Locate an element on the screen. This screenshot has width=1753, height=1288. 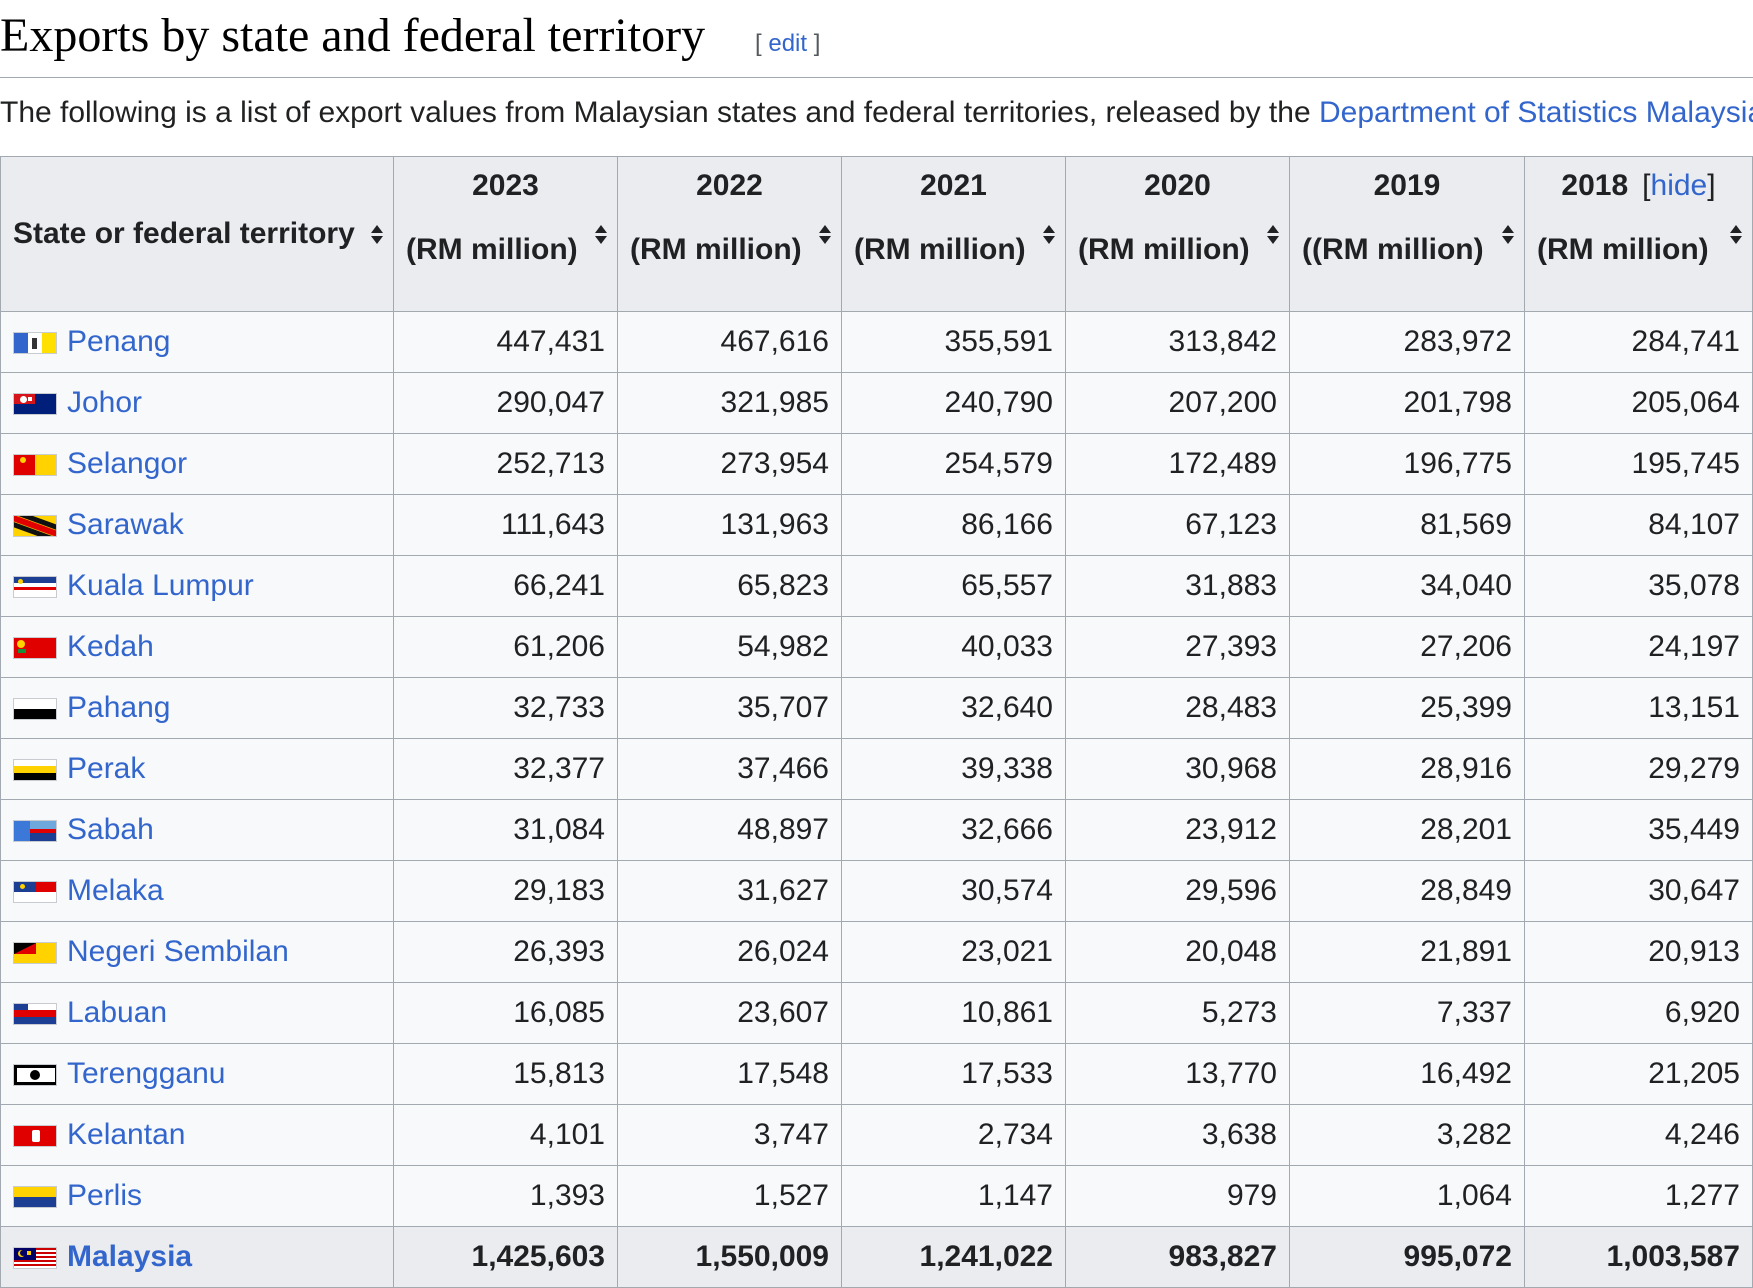
value-cell: 28,483 is located at coordinates (1177, 708).